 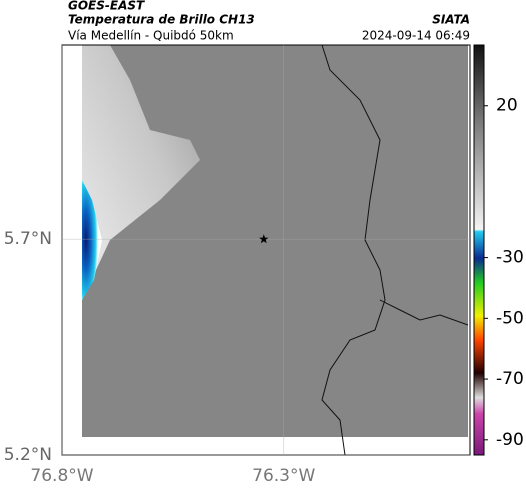 What do you see at coordinates (161, 20) in the screenshot?
I see `subtitle: Temperatura de Brillo CH13` at bounding box center [161, 20].